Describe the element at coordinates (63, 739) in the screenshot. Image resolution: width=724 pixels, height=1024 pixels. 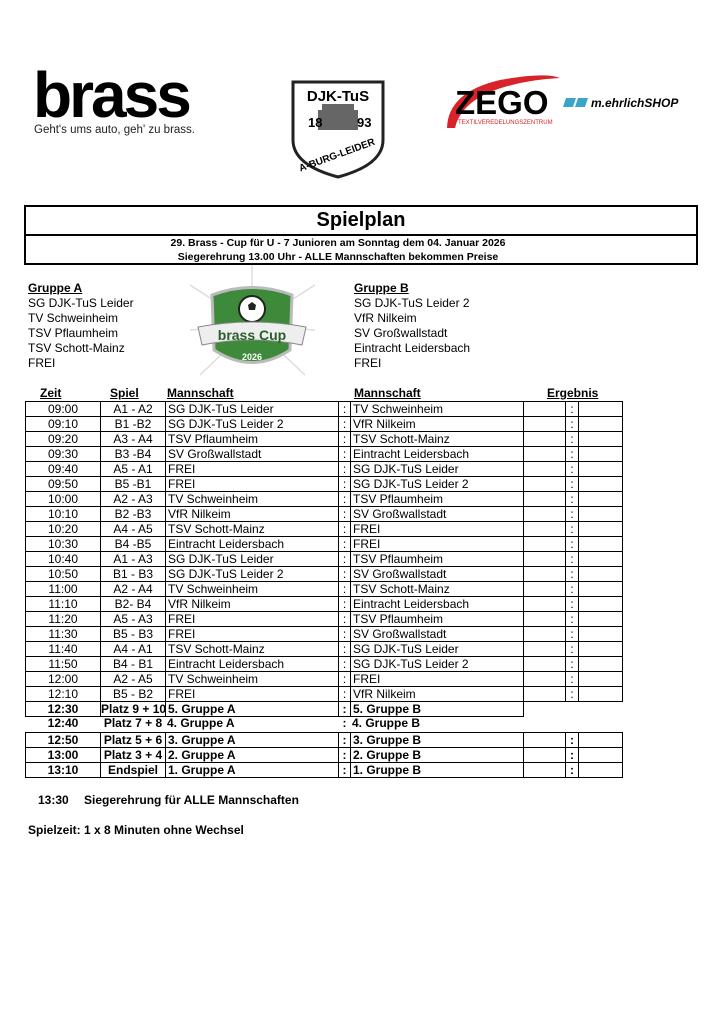
I see `cell: 12:50` at that location.